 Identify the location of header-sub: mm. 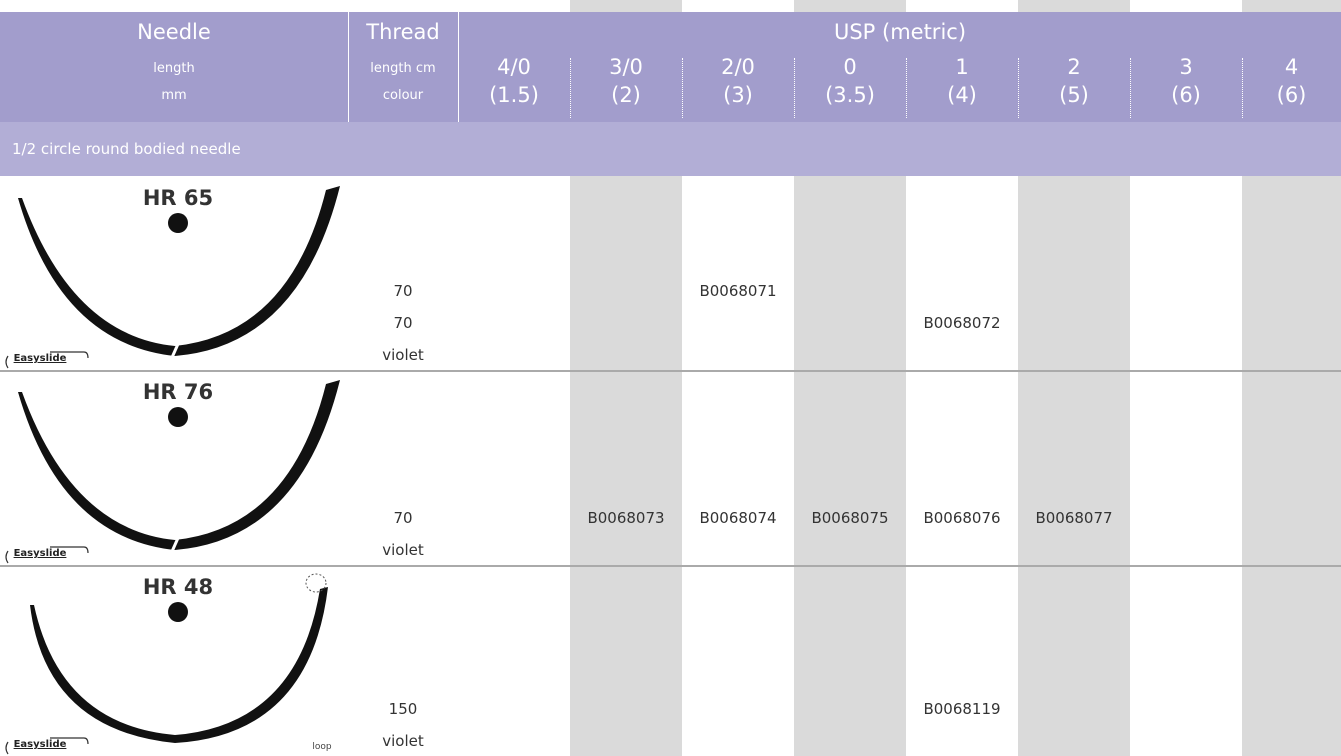
(174, 95).